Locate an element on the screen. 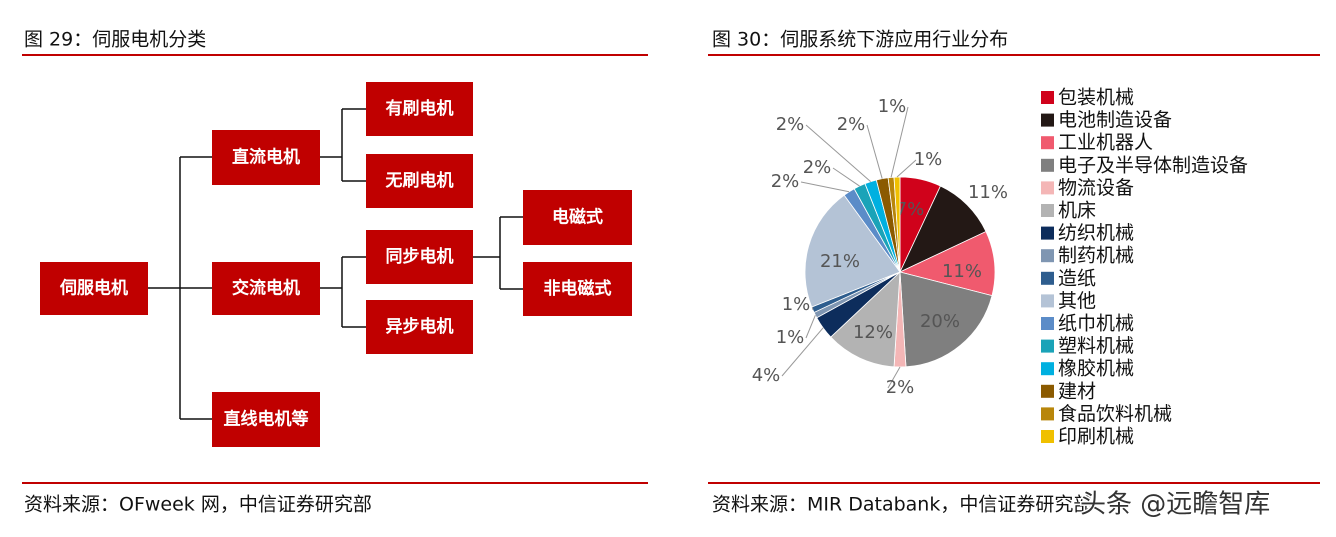 Image resolution: width=1336 pixels, height=537 pixels. legend-label: 造纸 is located at coordinates (1077, 278).